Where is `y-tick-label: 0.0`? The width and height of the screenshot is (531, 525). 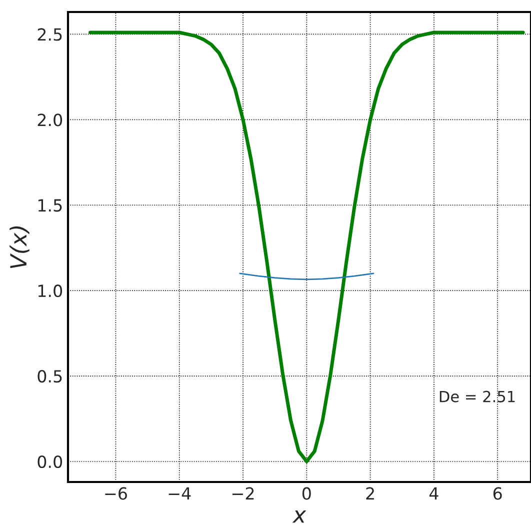
y-tick-label: 0.0 is located at coordinates (50, 461).